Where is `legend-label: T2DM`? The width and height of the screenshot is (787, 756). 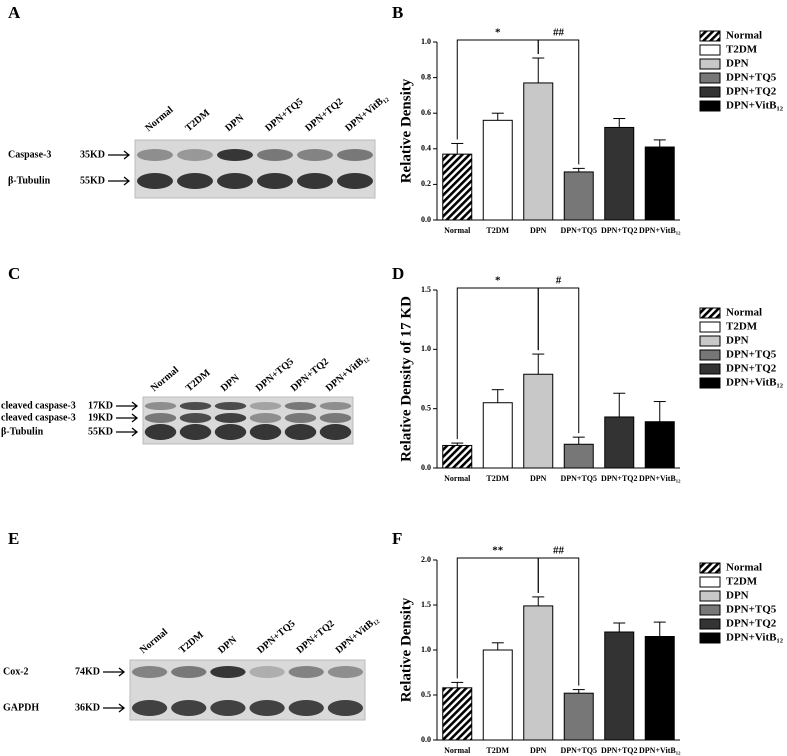
legend-label: T2DM is located at coordinates (742, 582).